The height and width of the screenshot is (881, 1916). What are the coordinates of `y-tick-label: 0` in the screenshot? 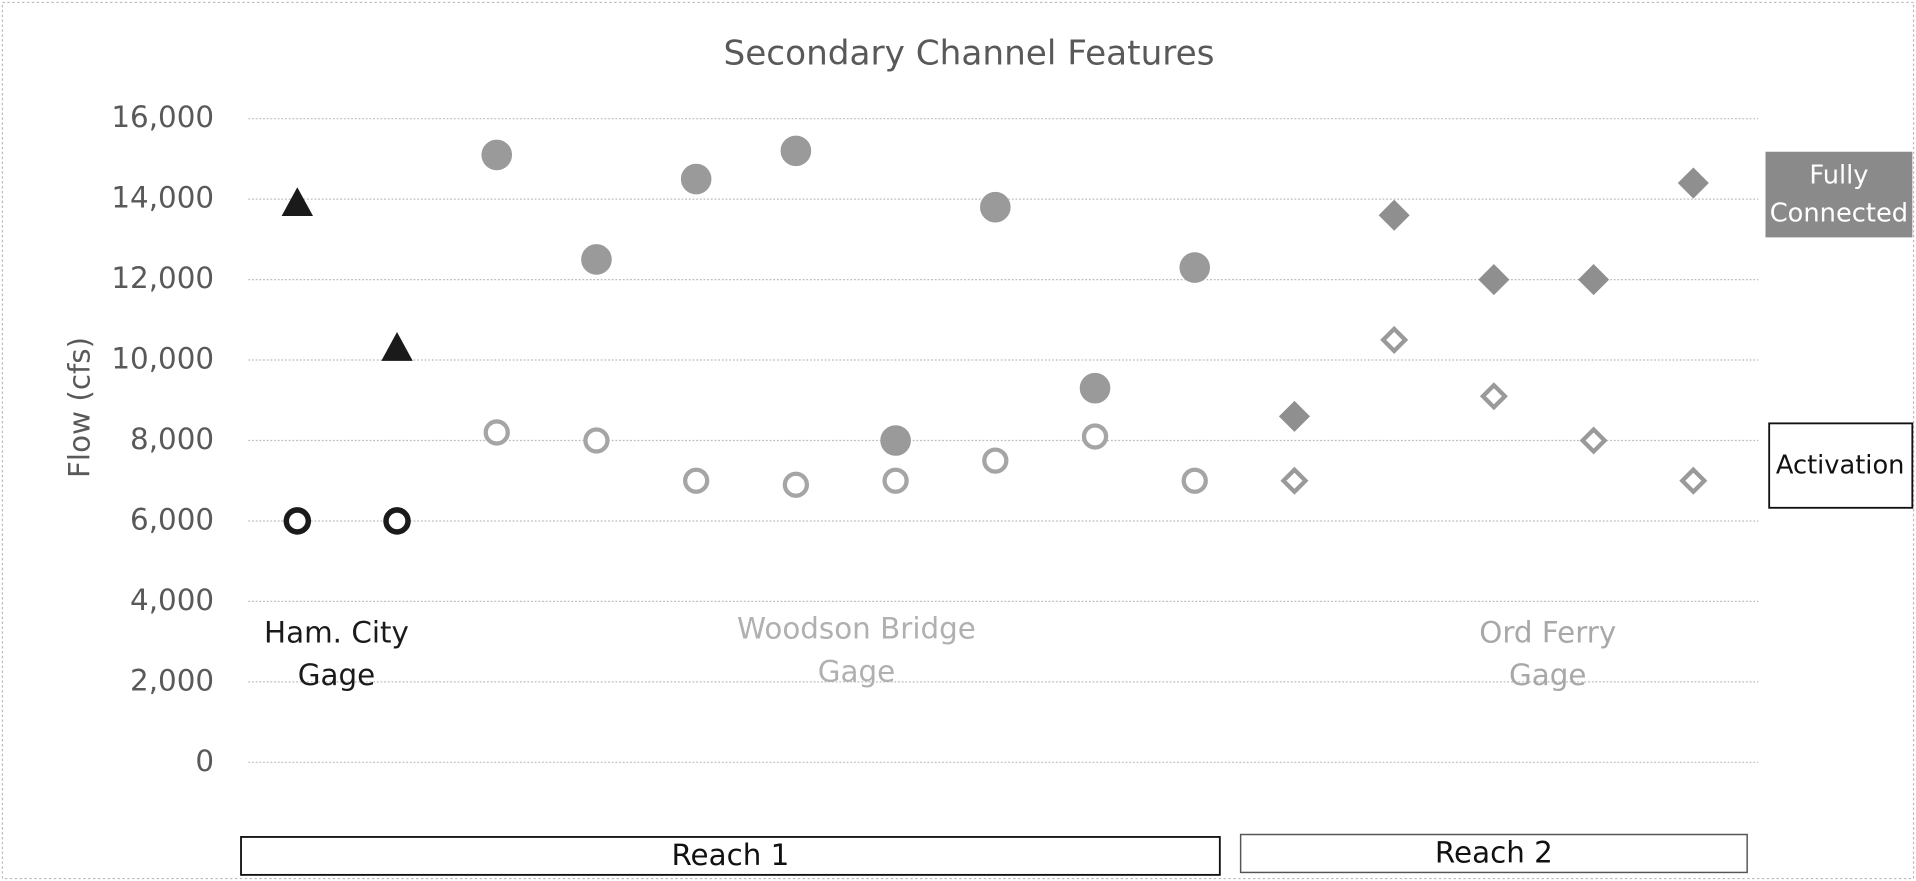 It's located at (204, 761).